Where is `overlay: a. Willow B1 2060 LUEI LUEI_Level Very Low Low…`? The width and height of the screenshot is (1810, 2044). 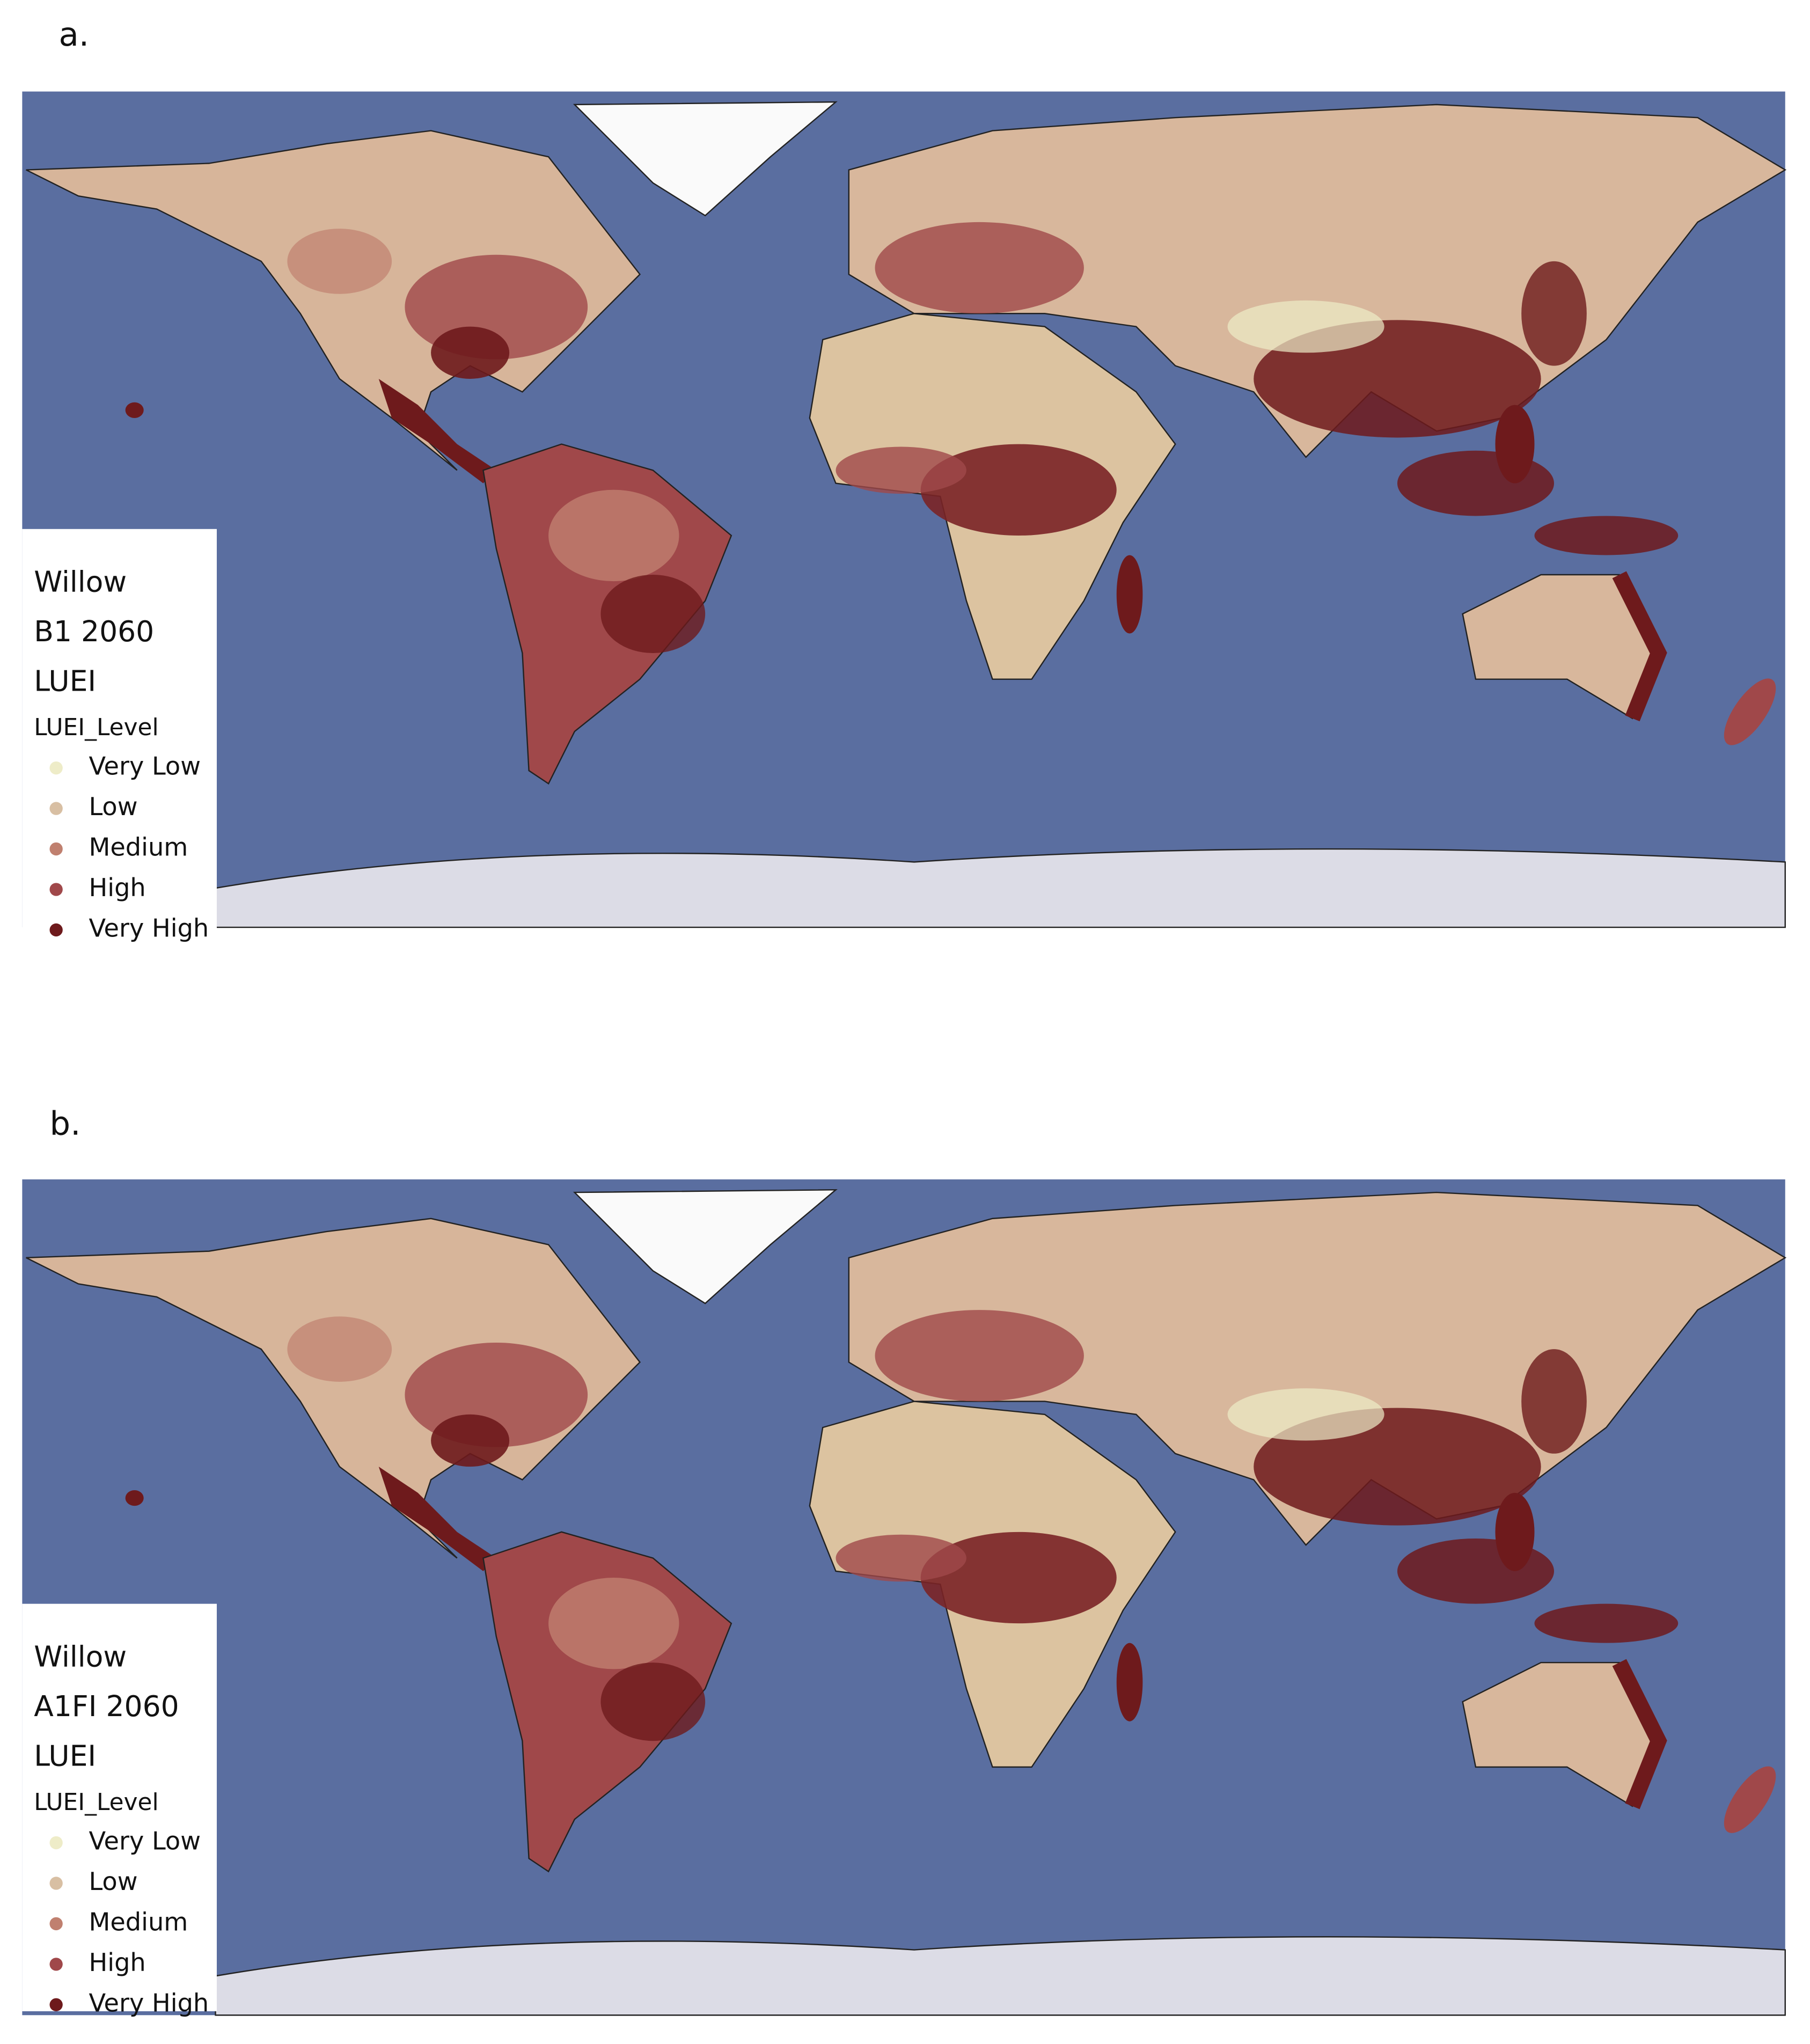 overlay: a. Willow B1 2060 LUEI LUEI_Level Very Low Low… is located at coordinates (119, 1017).